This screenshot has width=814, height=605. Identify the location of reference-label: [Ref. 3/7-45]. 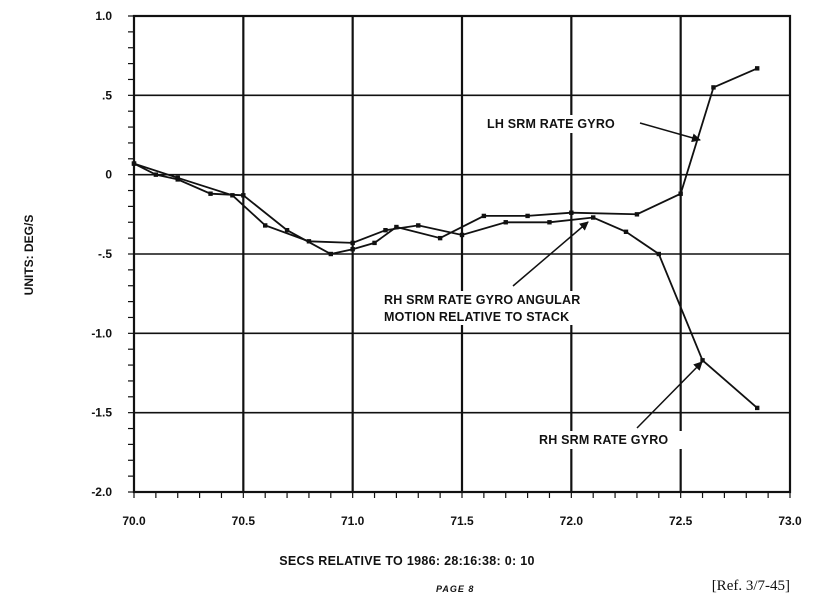
(750, 586).